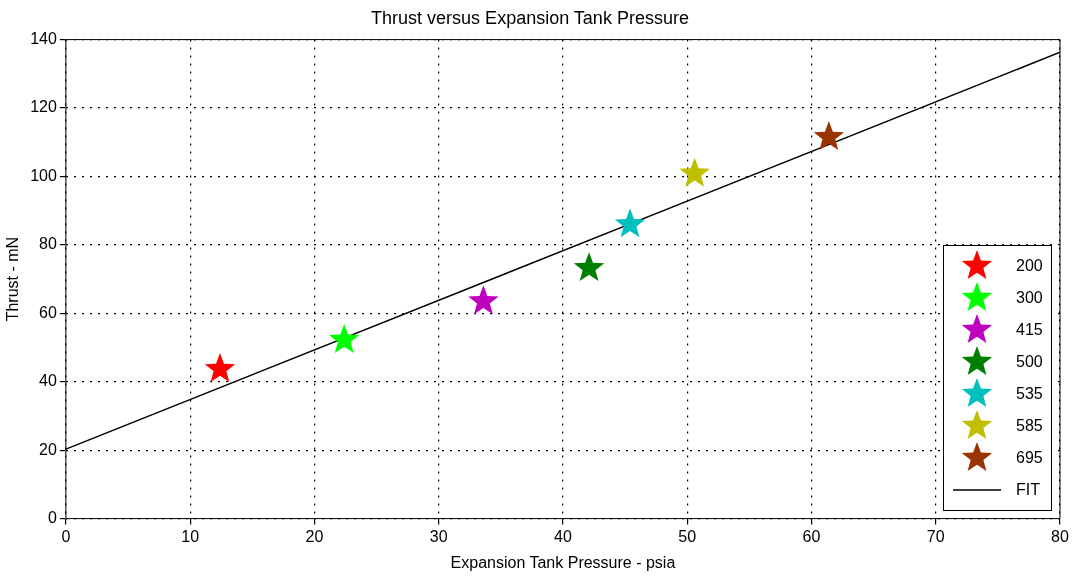  Describe the element at coordinates (811, 536) in the screenshot. I see `x-tick-label: 60` at that location.